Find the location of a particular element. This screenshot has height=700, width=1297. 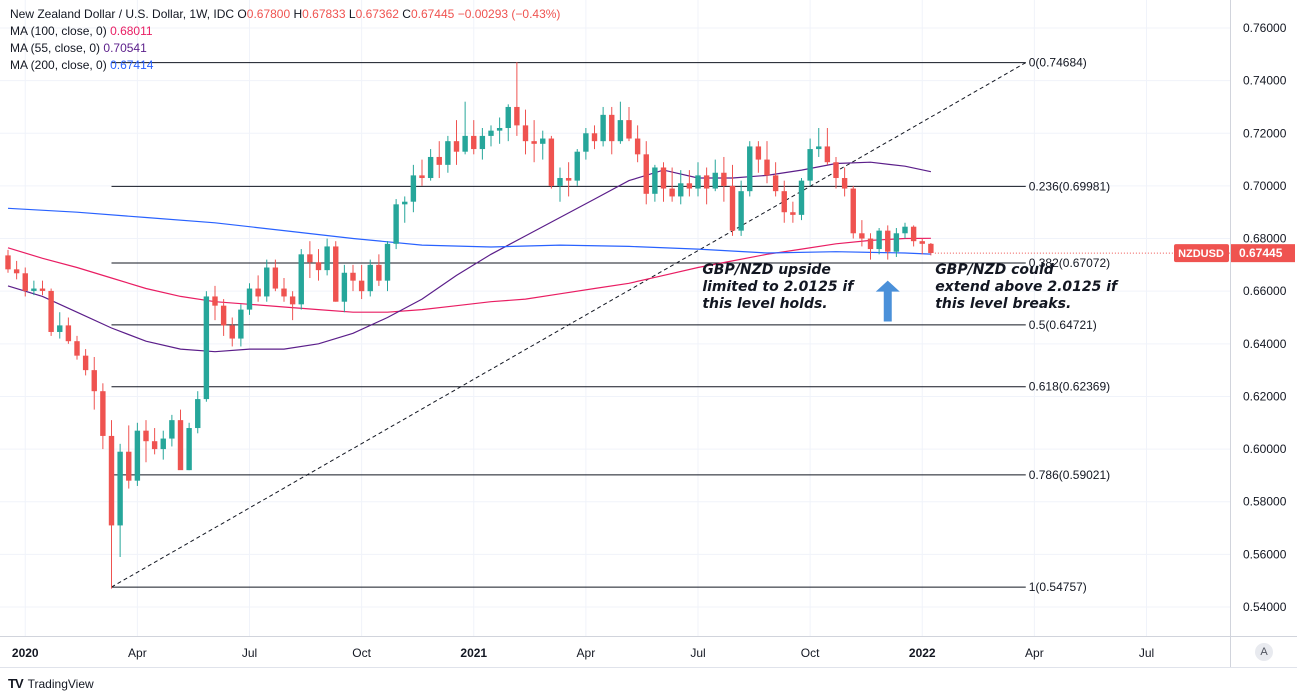

symbol-badge: NZDUSD is located at coordinates (1201, 254).